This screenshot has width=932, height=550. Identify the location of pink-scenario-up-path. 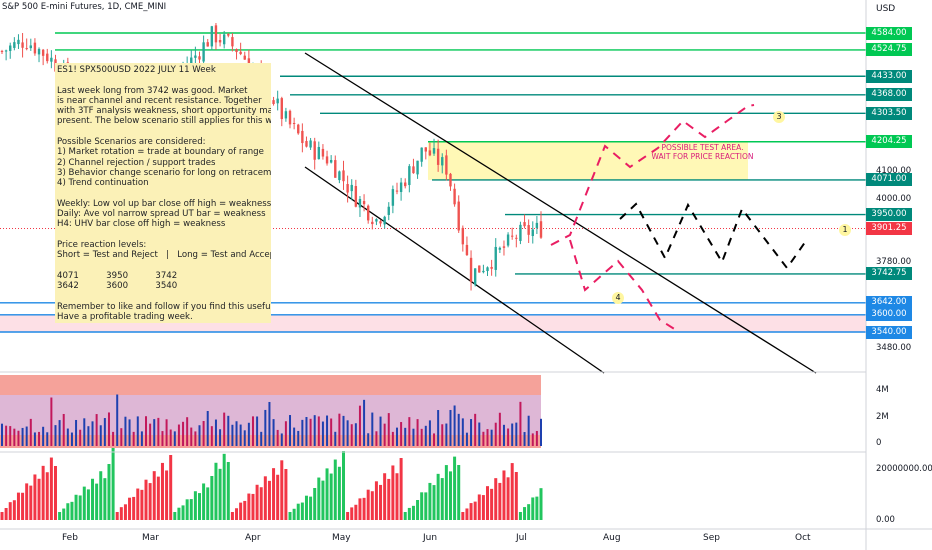
(652, 175).